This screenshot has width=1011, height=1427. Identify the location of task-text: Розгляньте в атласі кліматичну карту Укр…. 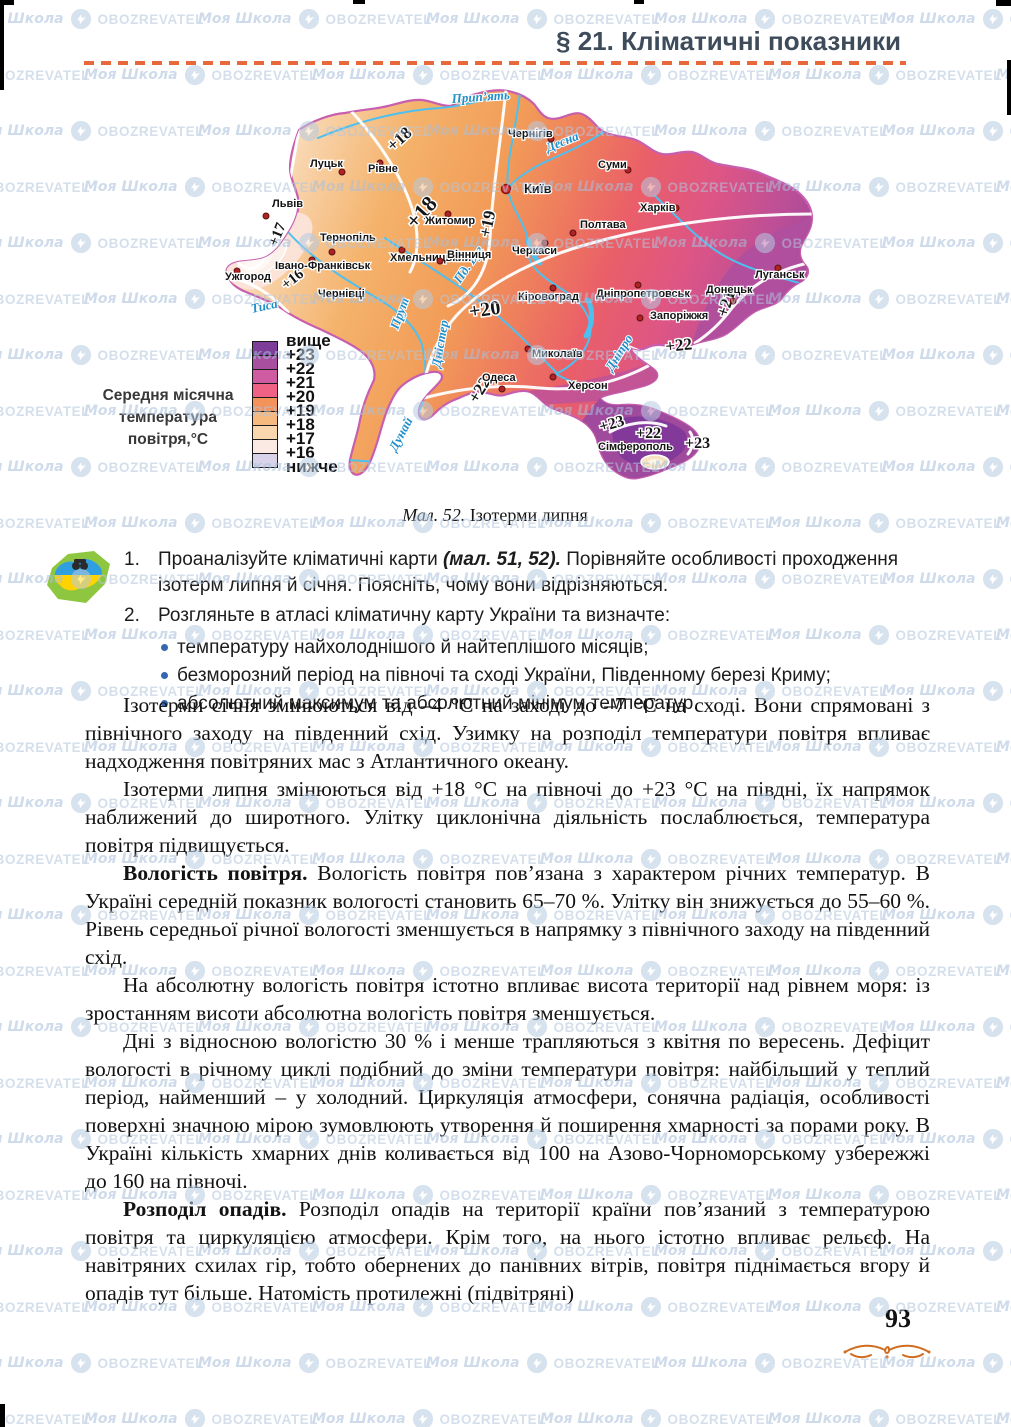
(414, 615).